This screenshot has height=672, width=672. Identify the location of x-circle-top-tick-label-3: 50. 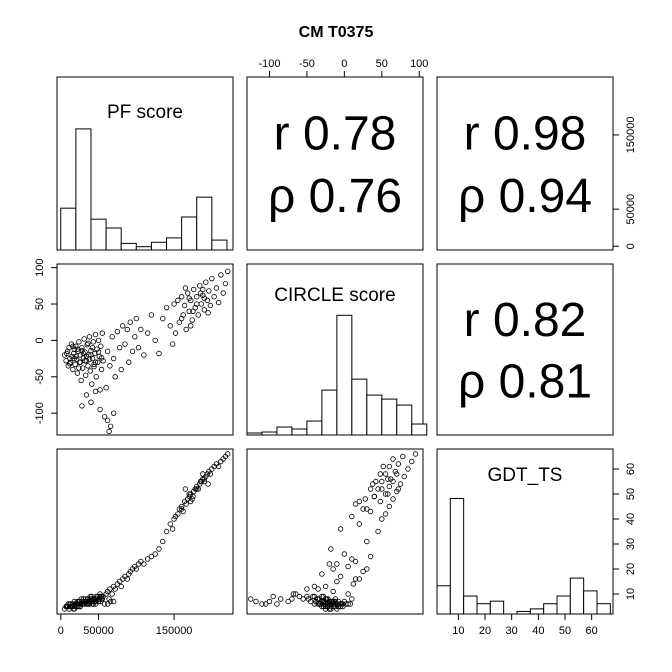
(382, 64).